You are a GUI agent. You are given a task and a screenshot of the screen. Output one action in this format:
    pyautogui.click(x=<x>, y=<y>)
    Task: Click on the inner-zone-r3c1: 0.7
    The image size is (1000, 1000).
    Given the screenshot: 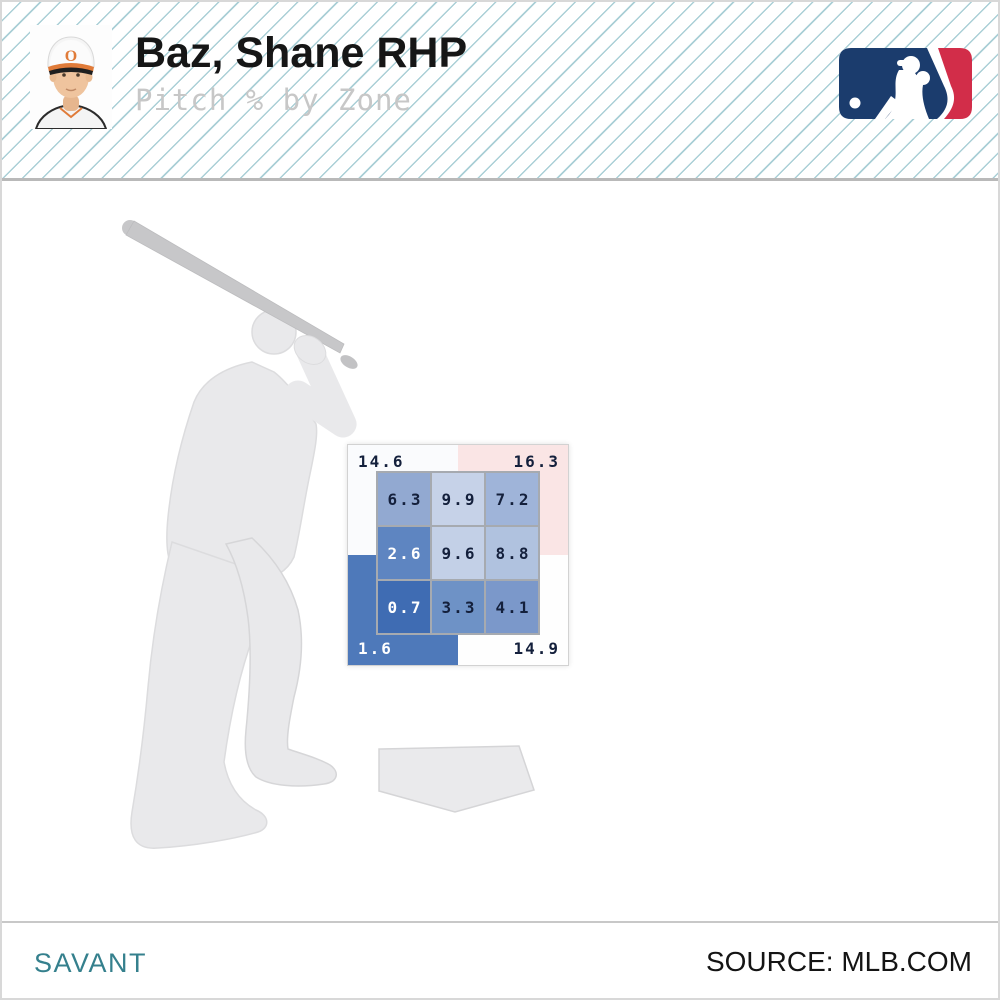 What is the action you would take?
    pyautogui.click(x=404, y=607)
    